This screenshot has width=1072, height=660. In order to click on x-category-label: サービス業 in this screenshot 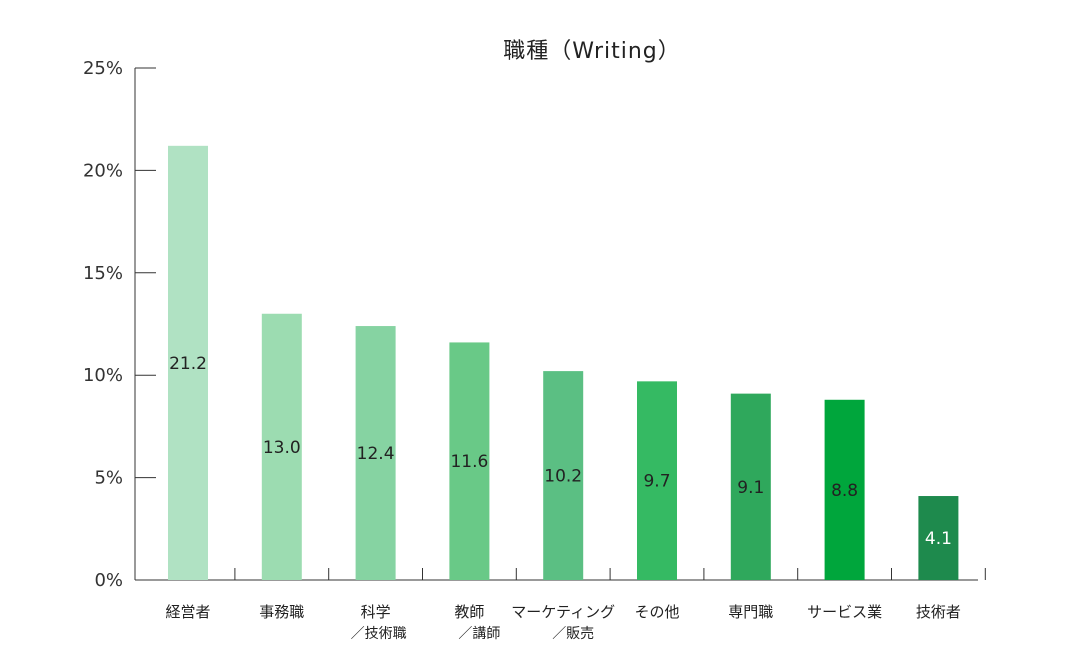, I will do `click(844, 612)`.